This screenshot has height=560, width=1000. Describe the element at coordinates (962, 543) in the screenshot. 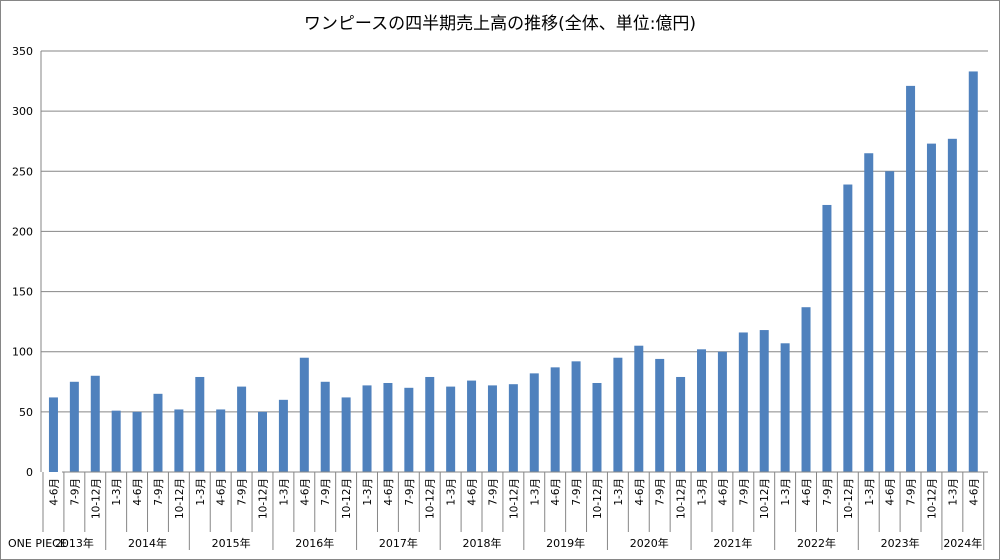

I see `year-label: 2024年` at that location.